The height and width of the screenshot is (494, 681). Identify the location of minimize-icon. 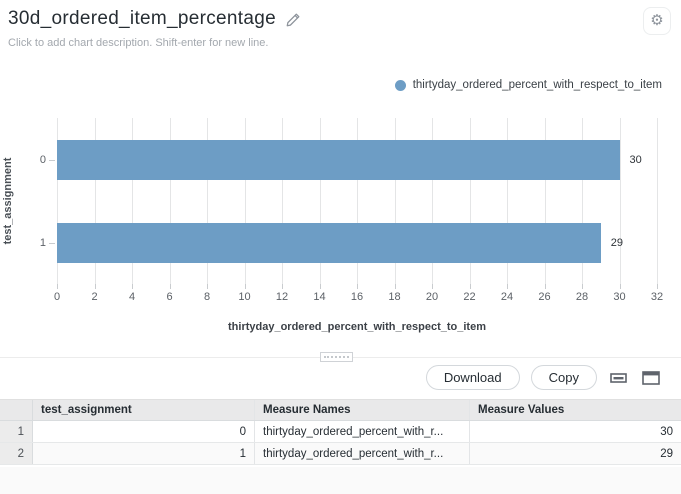
(618, 377).